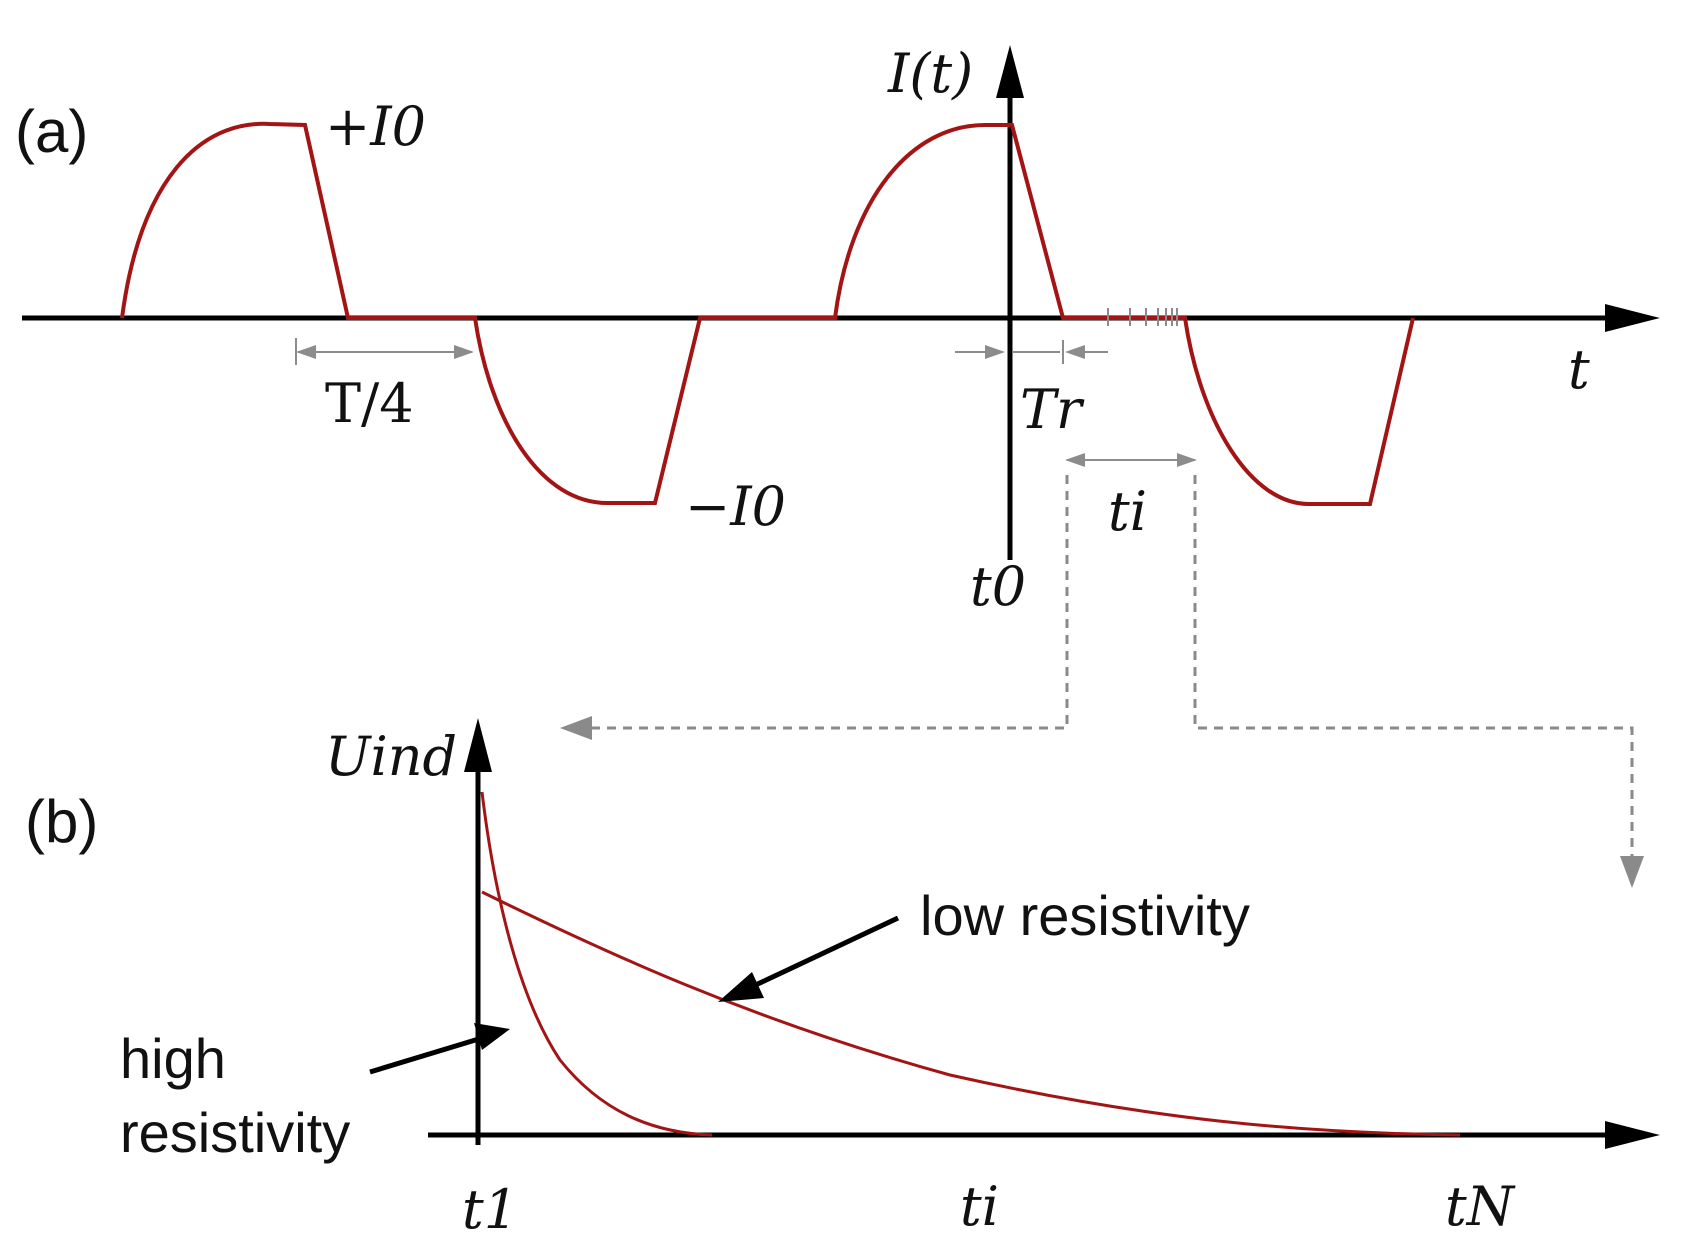 Image resolution: width=1682 pixels, height=1256 pixels. Describe the element at coordinates (1142, 317) in the screenshot. I see `sampling-ticks` at that location.